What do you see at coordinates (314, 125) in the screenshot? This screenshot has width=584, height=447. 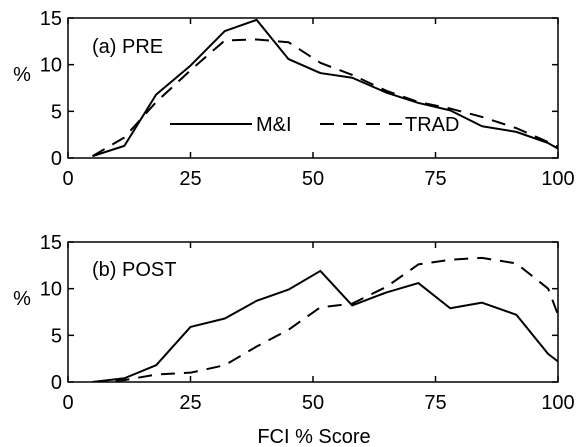 I see `legend: M&I TRAD` at bounding box center [314, 125].